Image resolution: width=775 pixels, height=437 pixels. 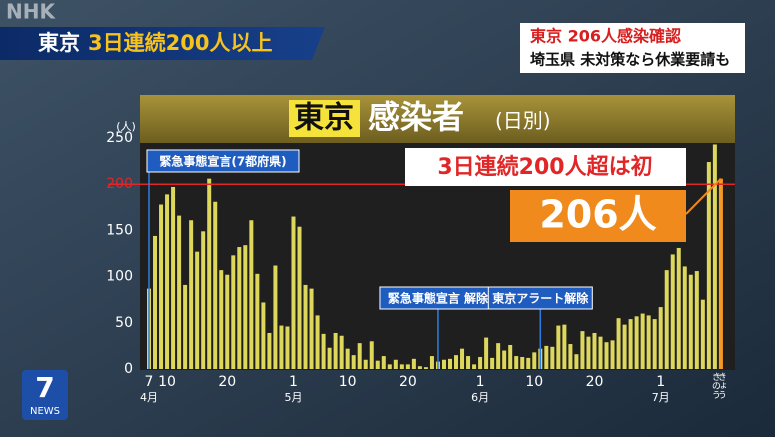 I want to click on annotation-box, so click(x=223, y=161).